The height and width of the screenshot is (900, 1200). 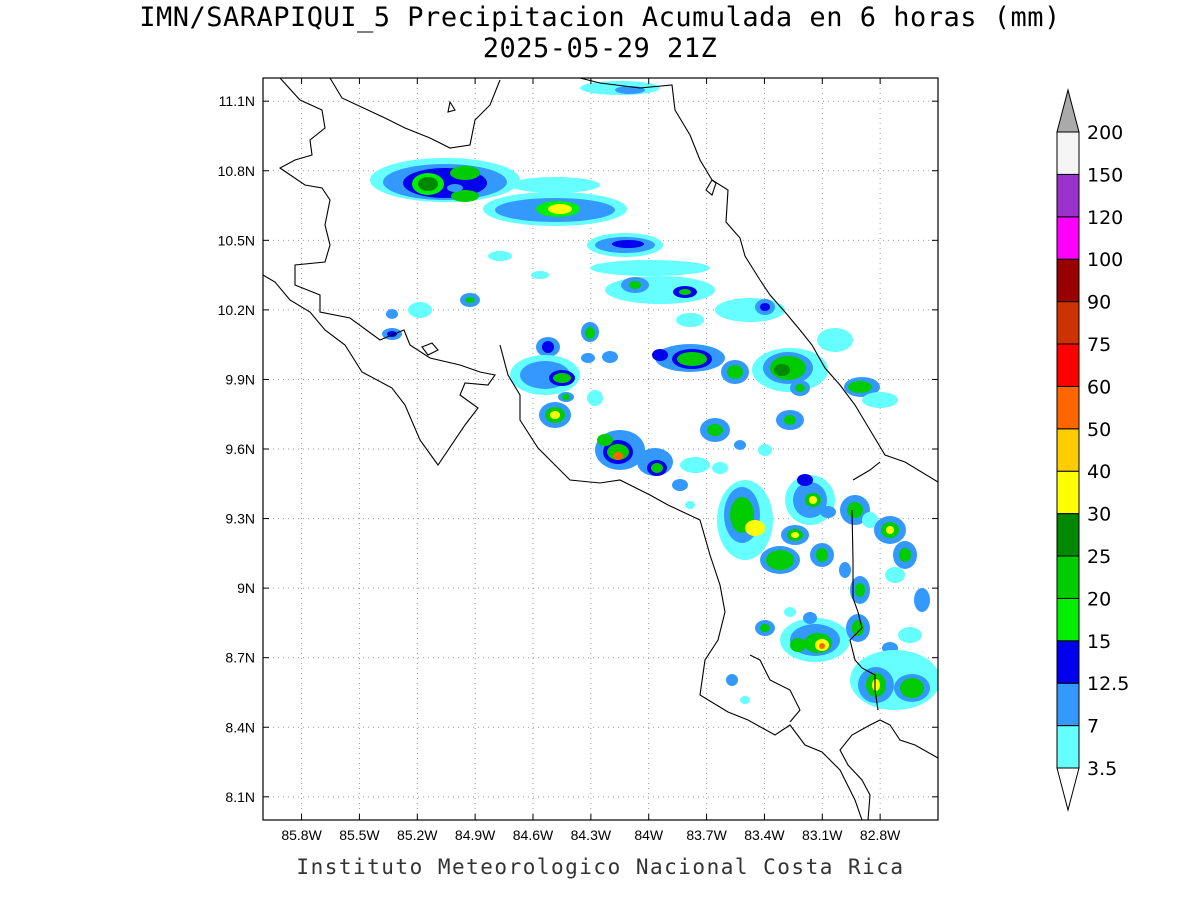 What do you see at coordinates (301, 835) in the screenshot?
I see `x-tick-label: 85.8W` at bounding box center [301, 835].